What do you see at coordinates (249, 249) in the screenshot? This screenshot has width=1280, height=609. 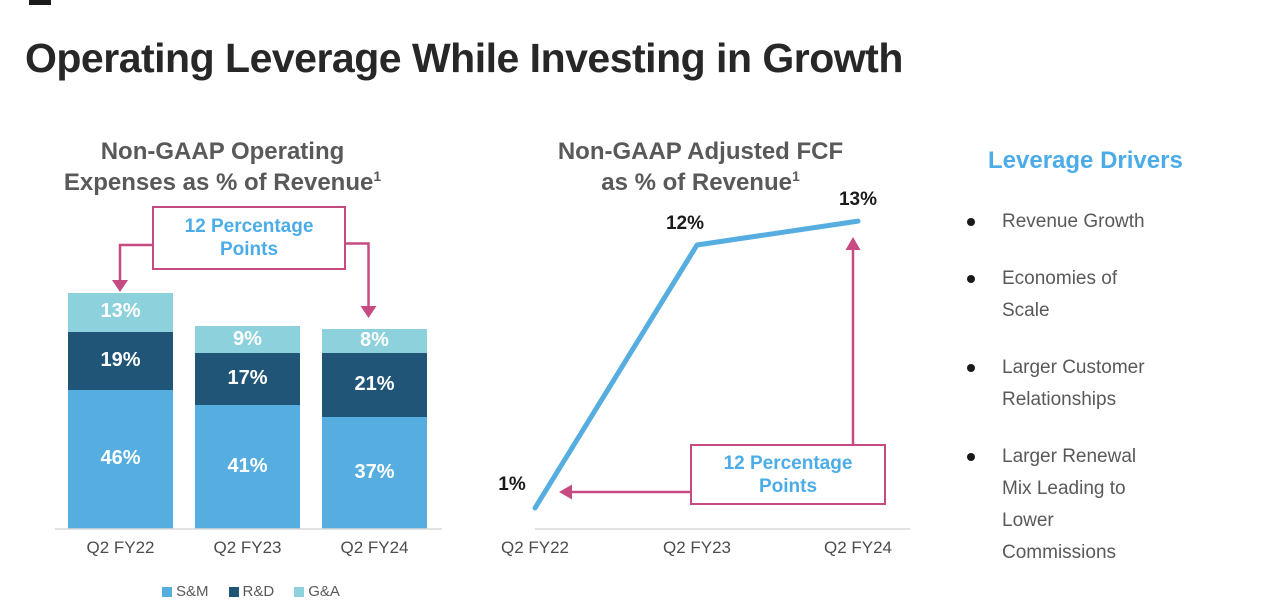 I see `opex-annotation-line2: Points` at bounding box center [249, 249].